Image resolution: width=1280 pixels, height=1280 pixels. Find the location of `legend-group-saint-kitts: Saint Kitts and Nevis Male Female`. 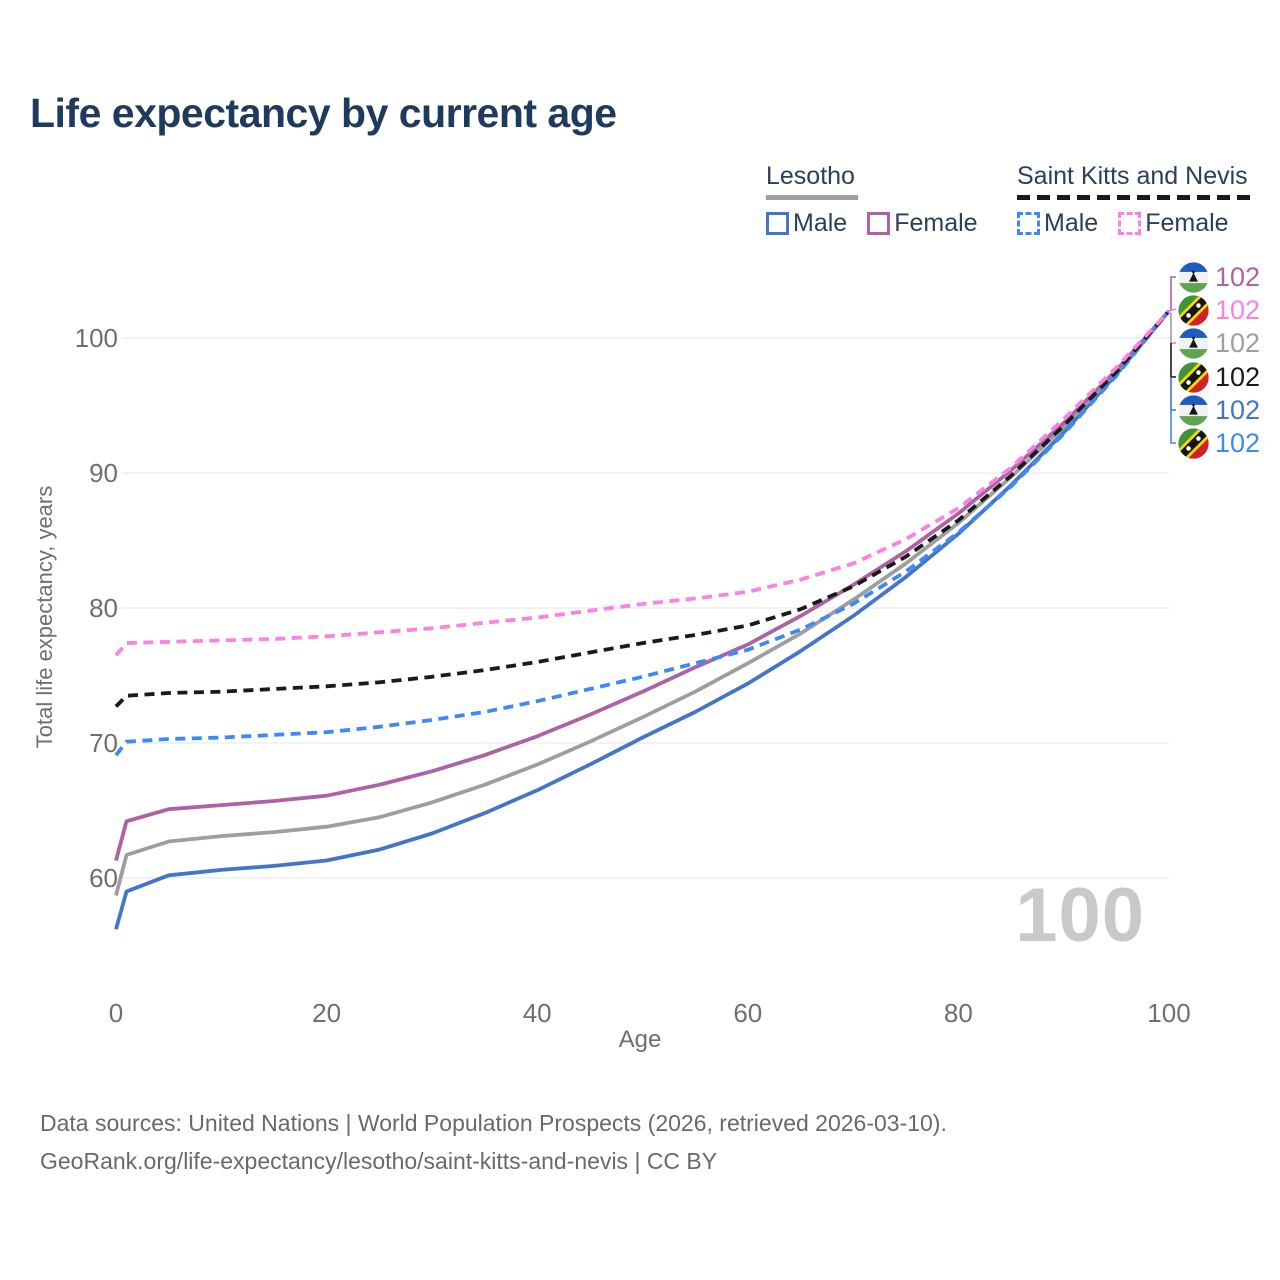

legend-group-saint-kitts: Saint Kitts and Nevis Male Female is located at coordinates (1135, 200).